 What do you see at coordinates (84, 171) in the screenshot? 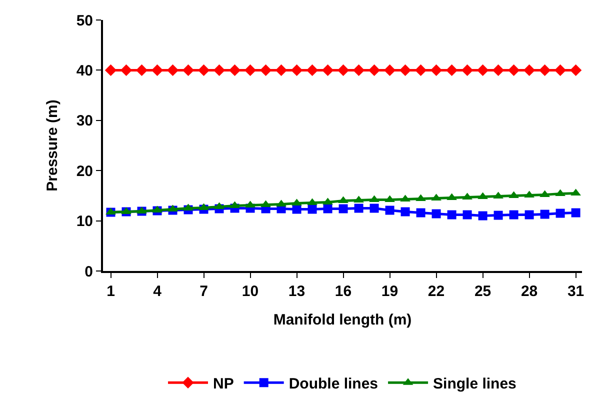
I see `y-tick-label: 20` at bounding box center [84, 171].